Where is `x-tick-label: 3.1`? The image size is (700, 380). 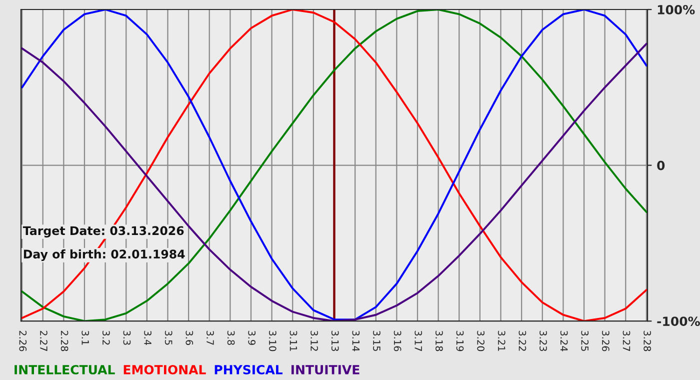
x-tick-label: 3.1 is located at coordinates (86, 337).